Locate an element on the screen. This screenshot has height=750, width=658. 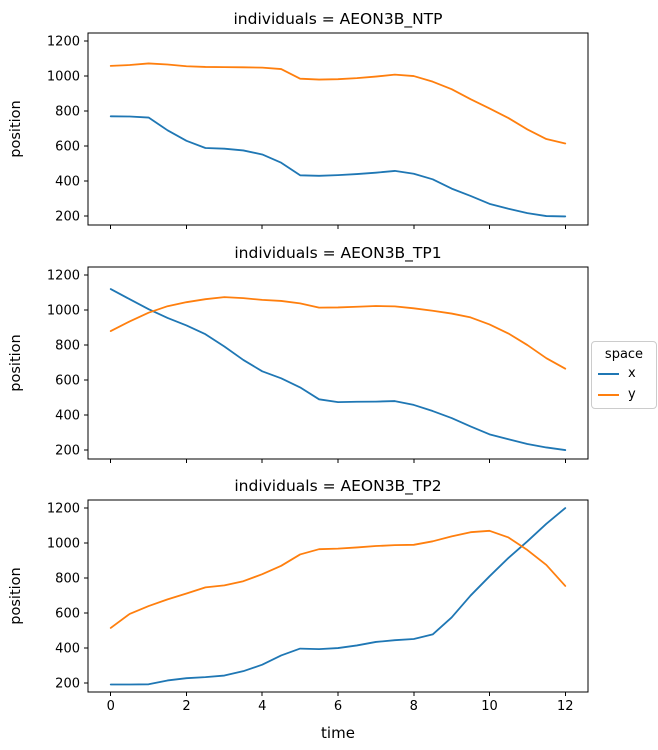
legend-title: space is located at coordinates (624, 354).